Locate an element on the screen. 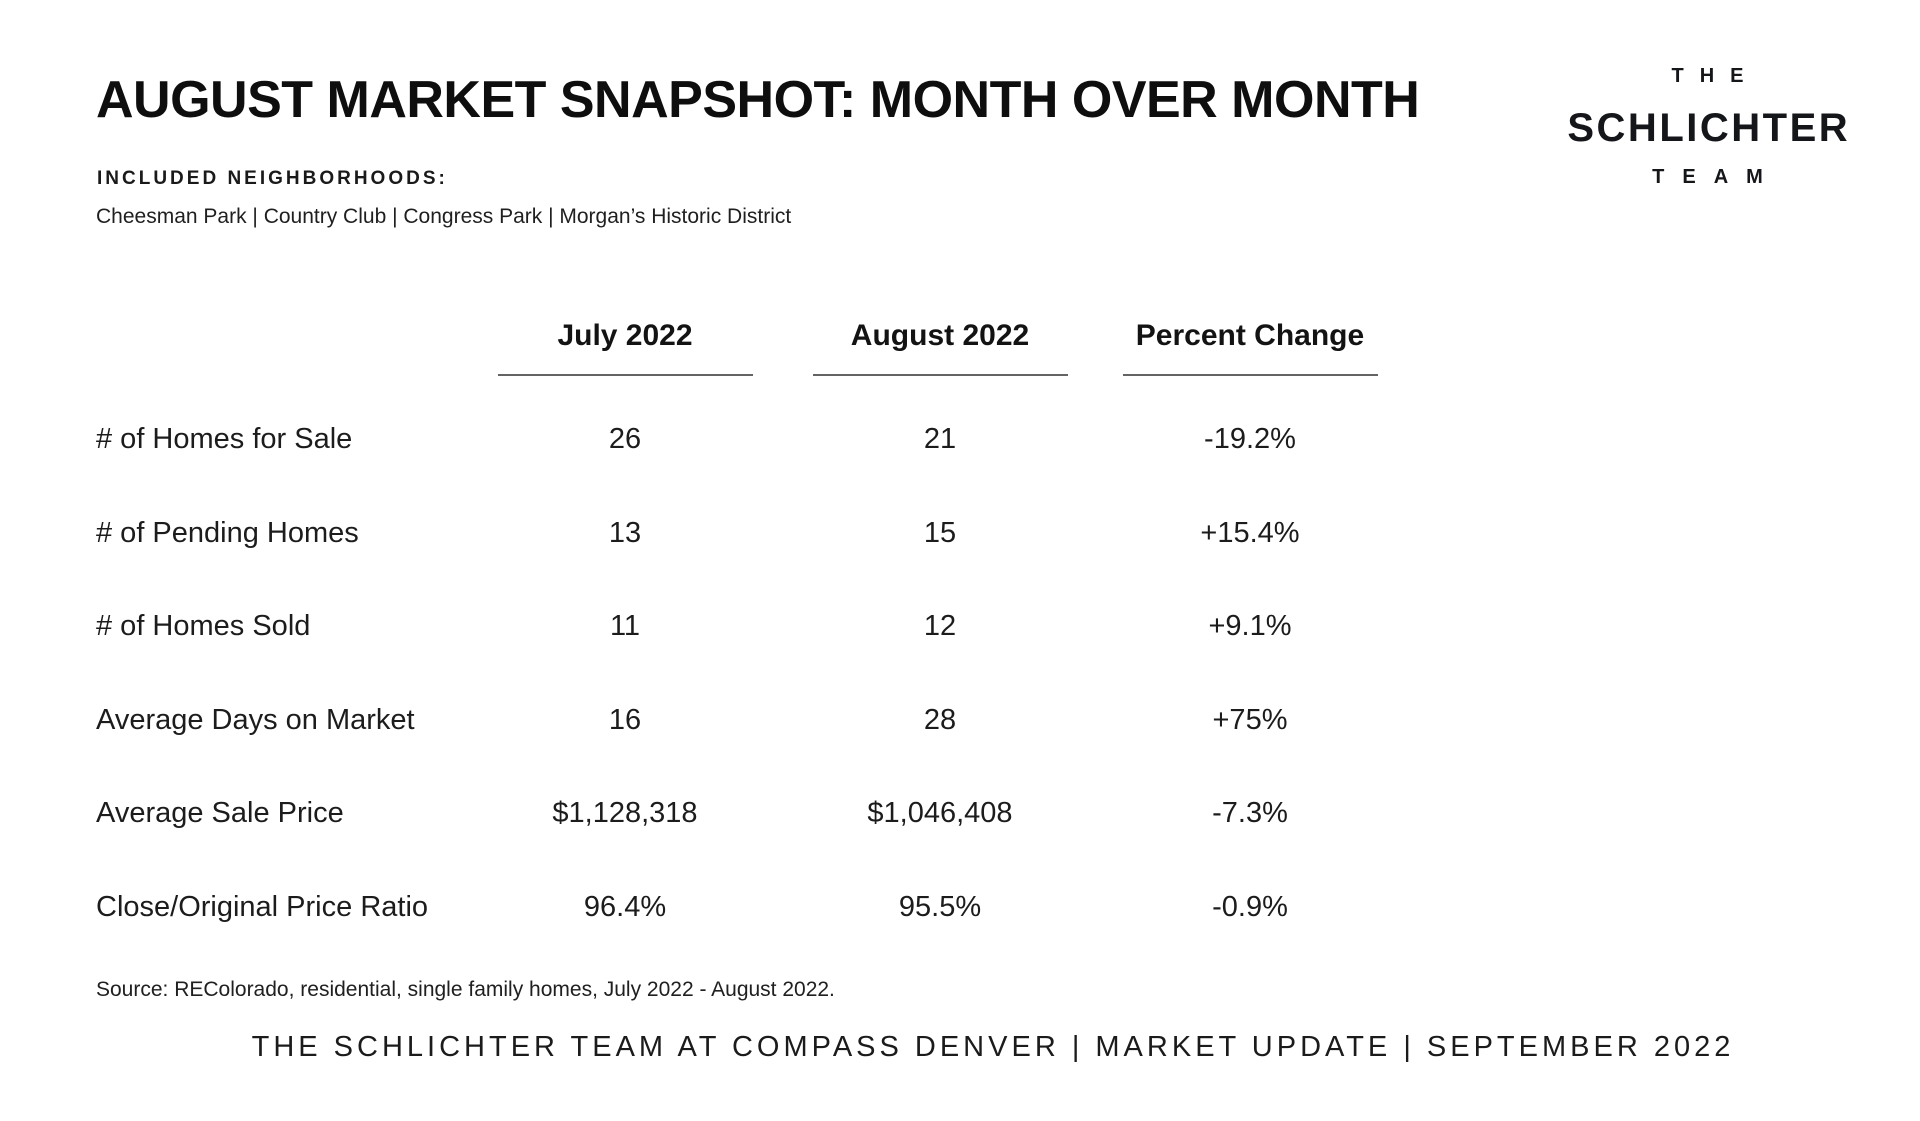  column-header-august: August 2022 is located at coordinates (940, 354).